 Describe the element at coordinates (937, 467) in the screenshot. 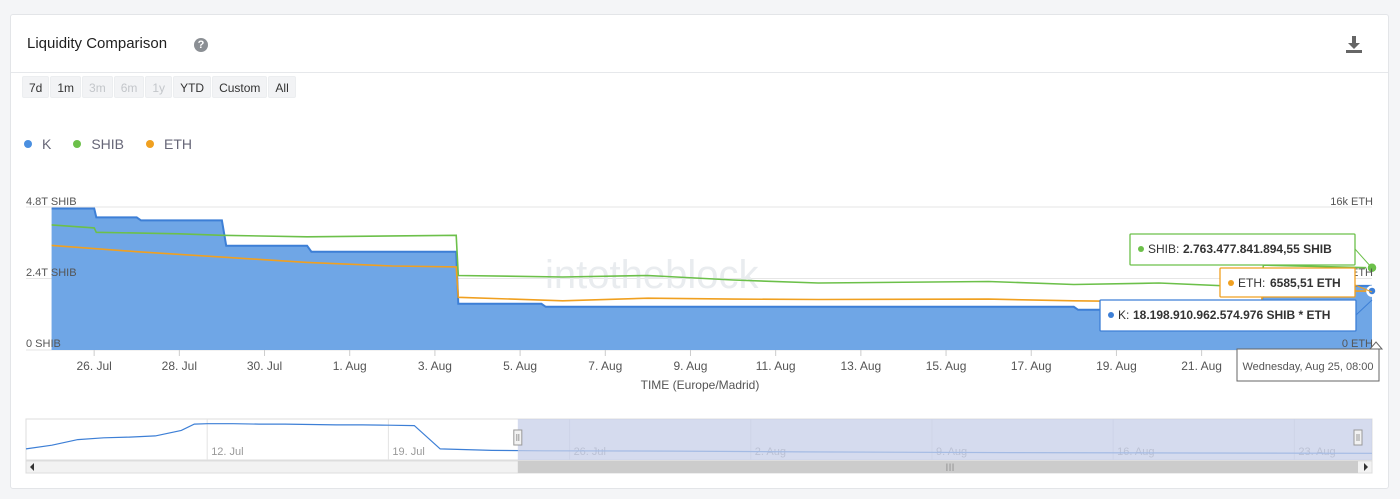

I see `scrollbar-thumb` at that location.